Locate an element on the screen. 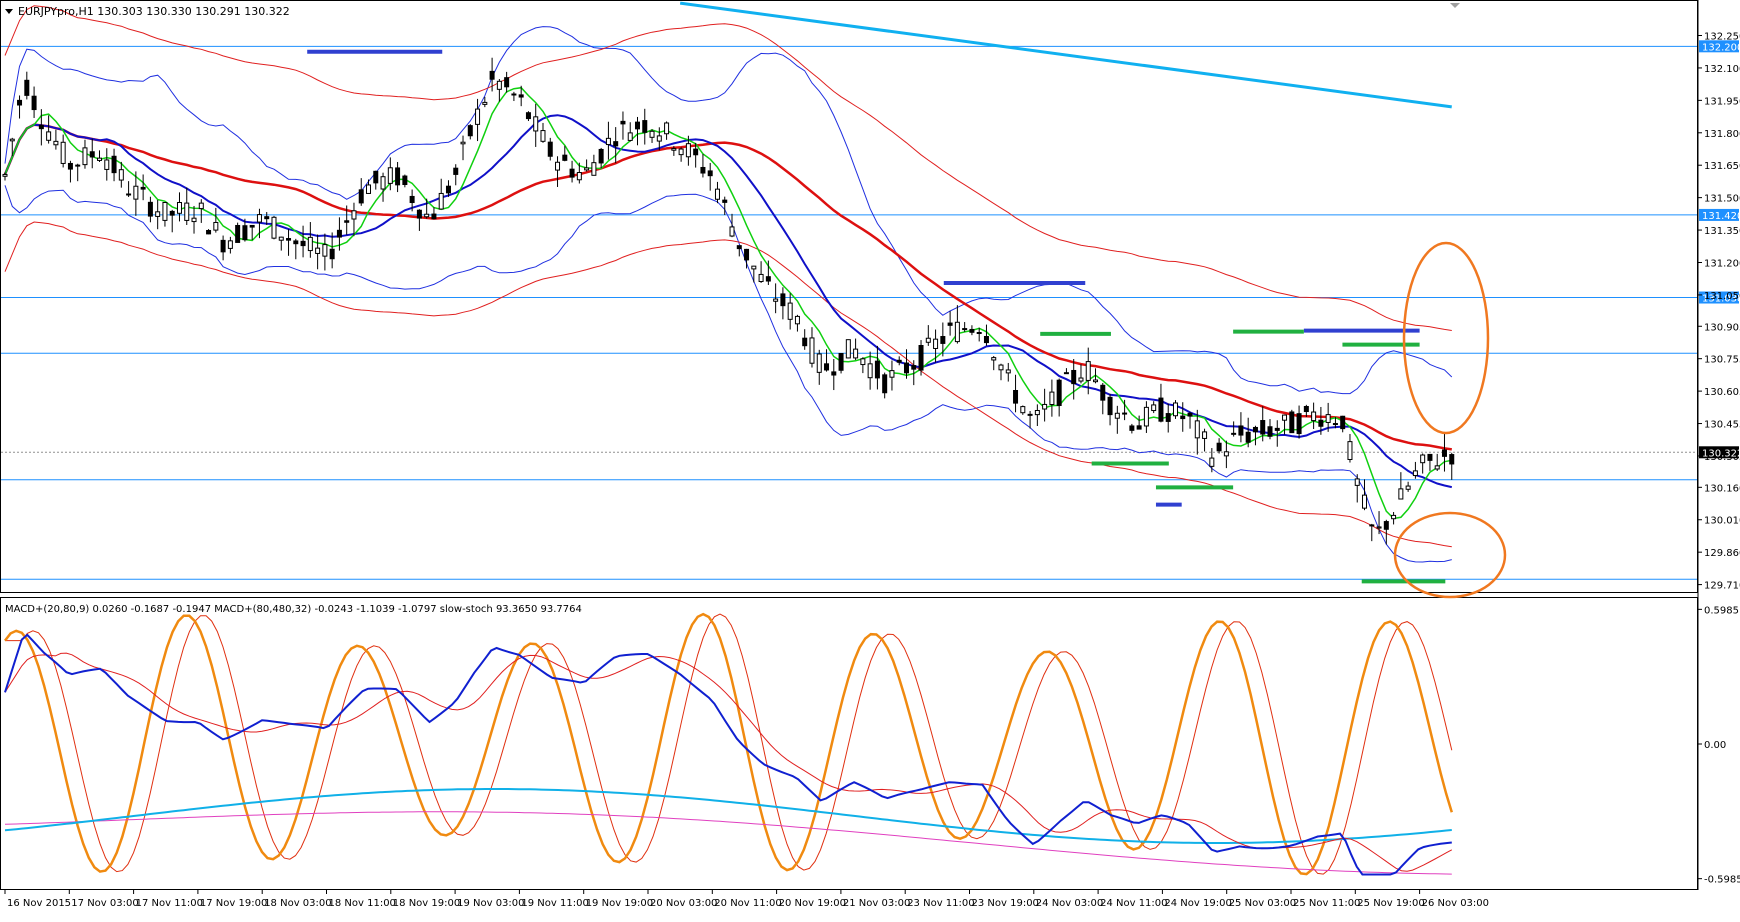 This screenshot has height=922, width=1740. time-tick-label: 21 Nov 03:00 is located at coordinates (876, 903).